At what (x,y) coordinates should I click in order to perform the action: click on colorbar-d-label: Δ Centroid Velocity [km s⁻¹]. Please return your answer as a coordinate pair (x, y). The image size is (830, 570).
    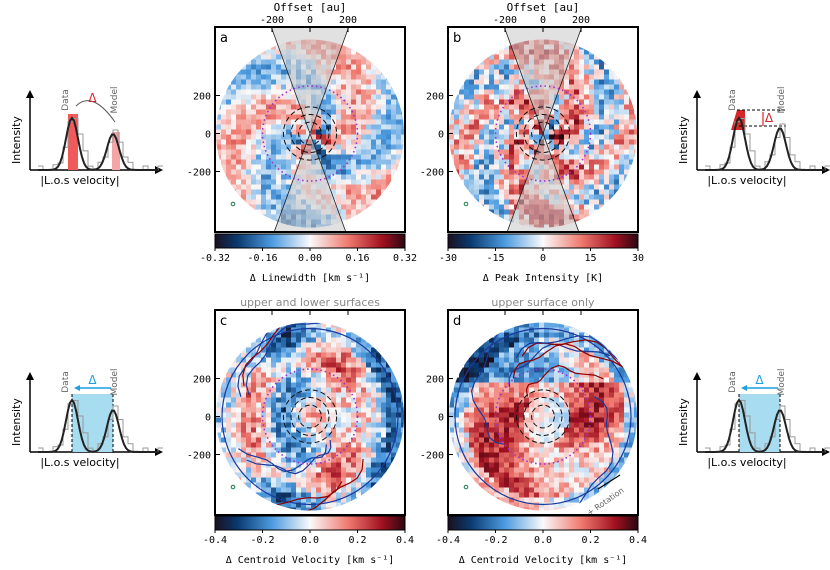
    Looking at the image, I should click on (543, 560).